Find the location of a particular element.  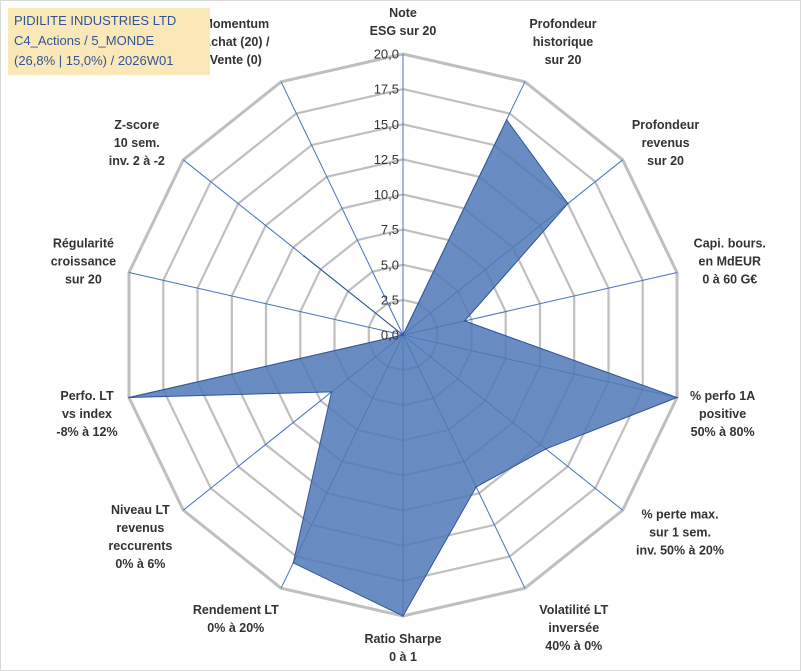

radar-ticks: 0,0 2,5 5,0 7,5 10,0 12,5 15,0 17,5 20,0 is located at coordinates (386, 195).